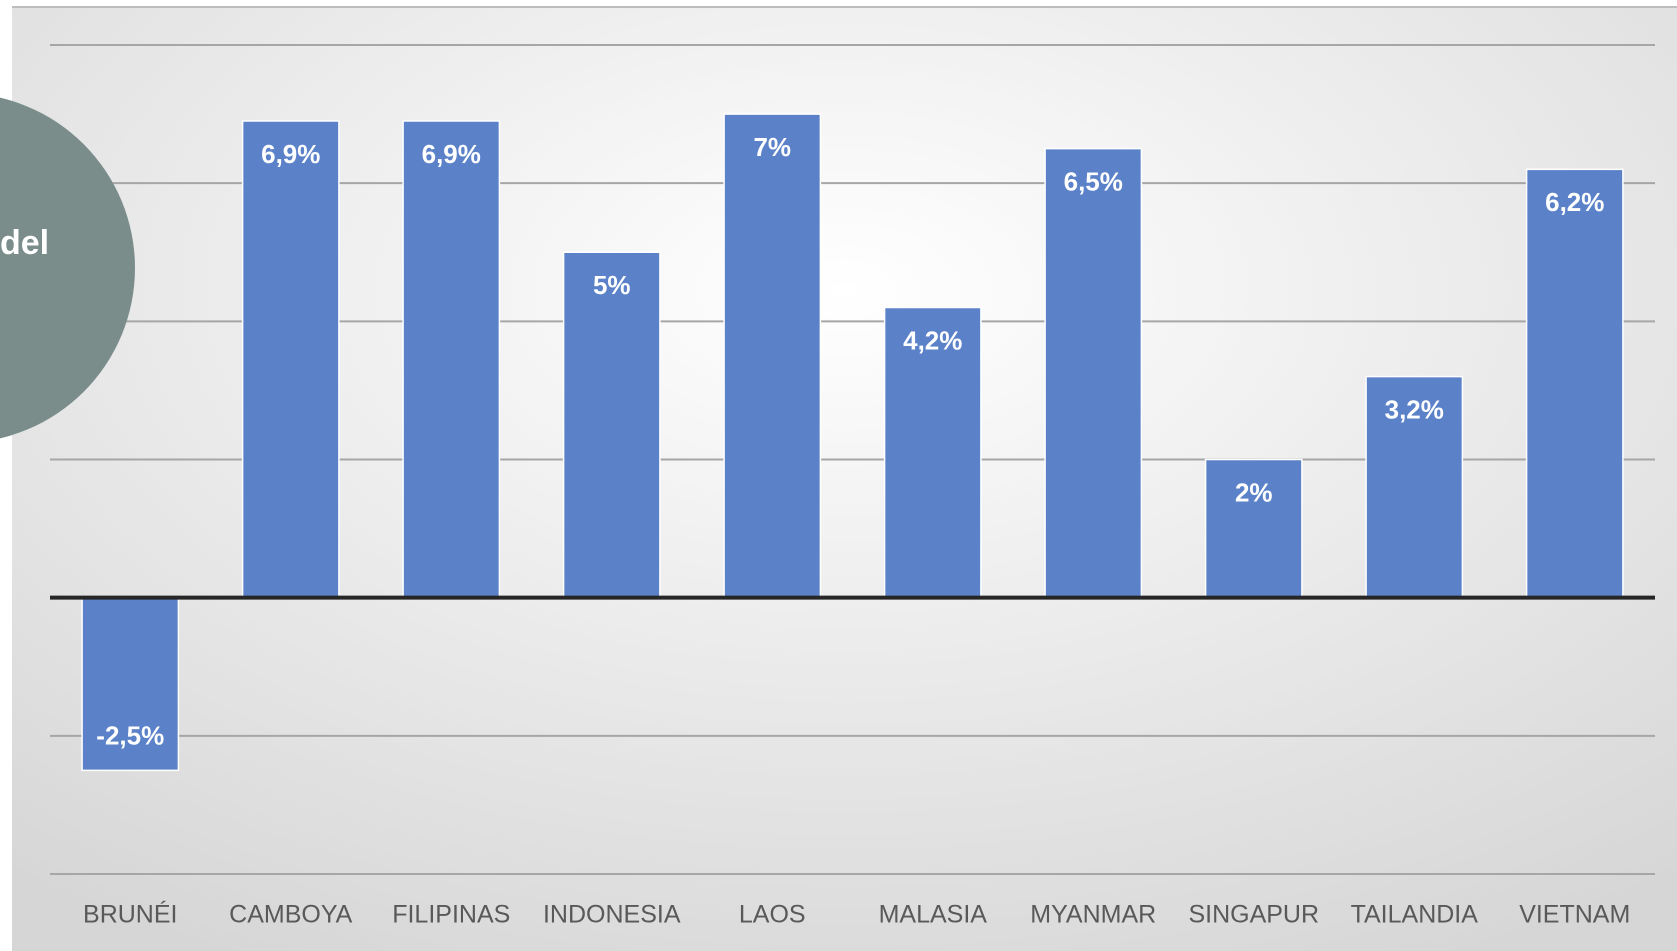 Image resolution: width=1677 pixels, height=951 pixels. I want to click on x-tick-label: TAILANDIA, so click(1415, 915).